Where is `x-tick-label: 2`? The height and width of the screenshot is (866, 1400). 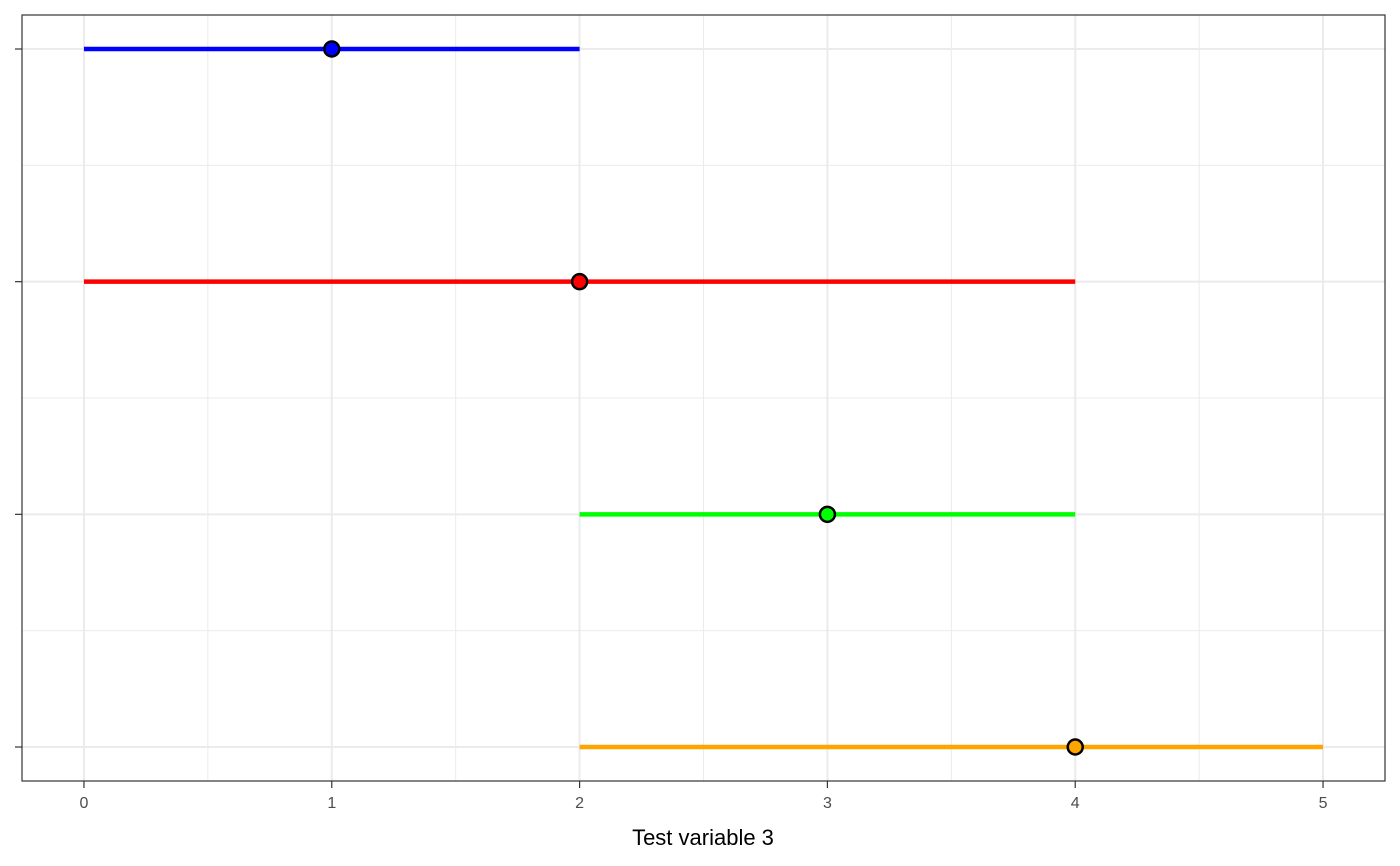 x-tick-label: 2 is located at coordinates (579, 803).